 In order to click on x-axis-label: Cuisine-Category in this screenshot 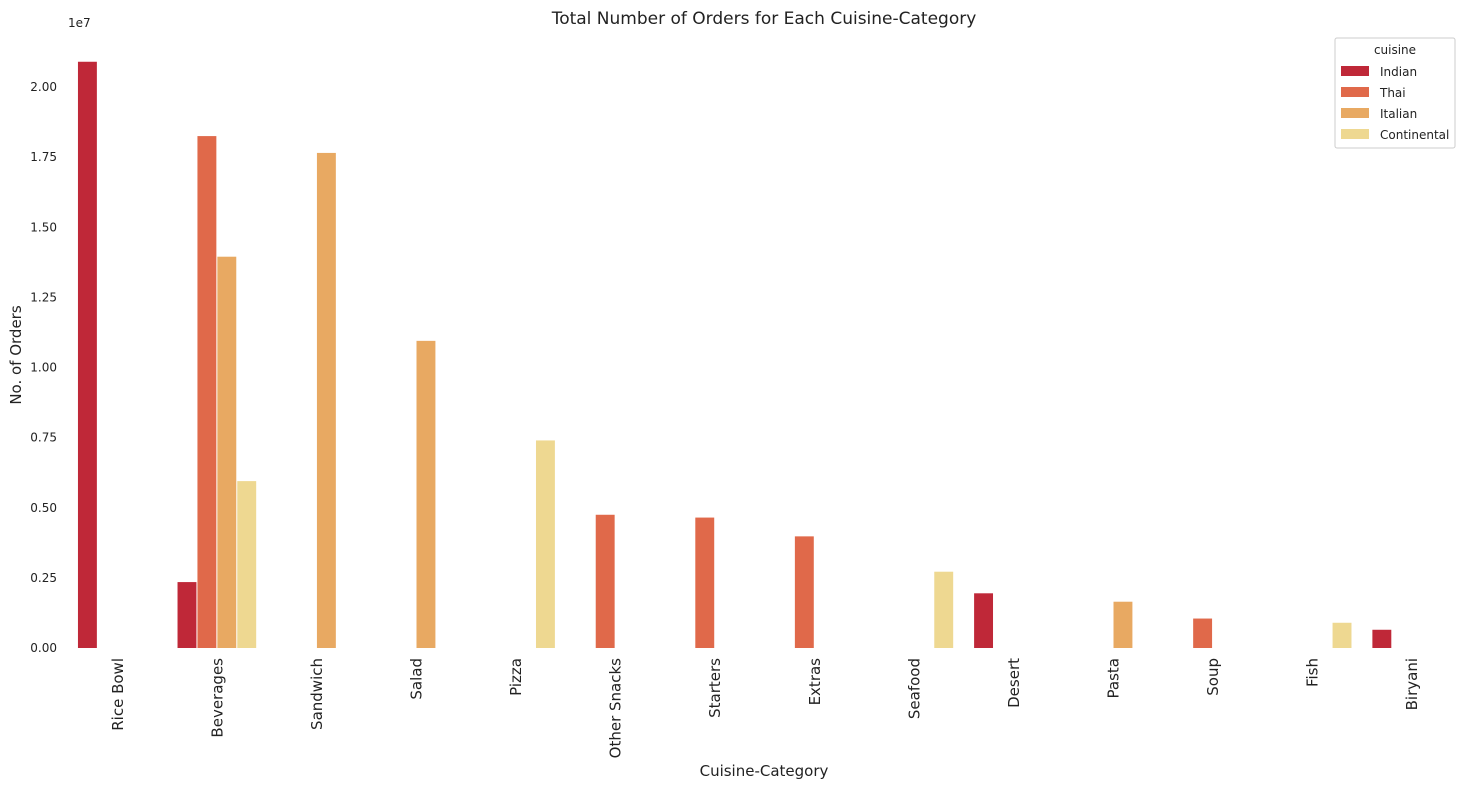, I will do `click(764, 771)`.